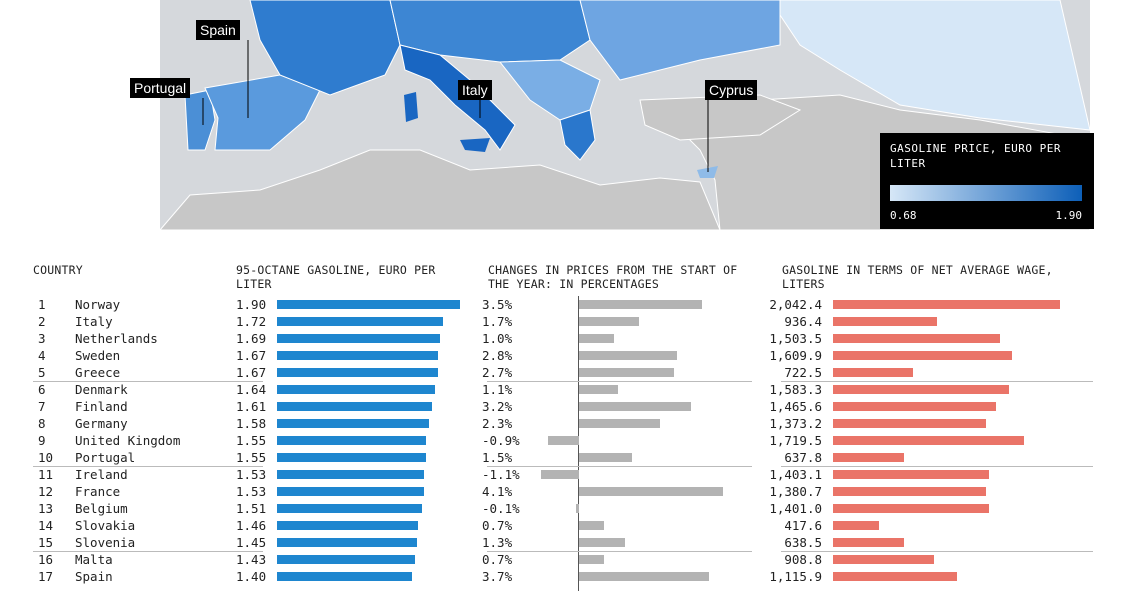 Image resolution: width=1128 pixels, height=591 pixels. What do you see at coordinates (42, 304) in the screenshot?
I see `rank-cell: 1` at bounding box center [42, 304].